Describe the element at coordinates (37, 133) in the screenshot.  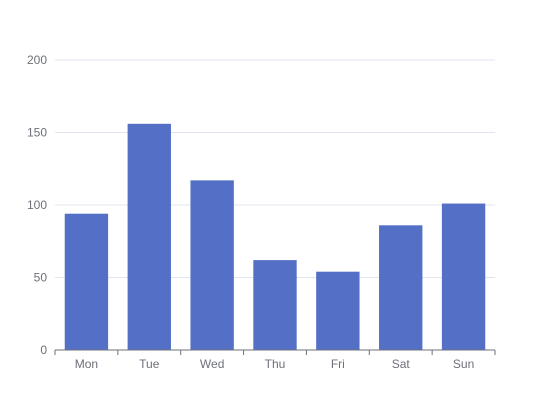
I see `y-tick-label: 150` at that location.